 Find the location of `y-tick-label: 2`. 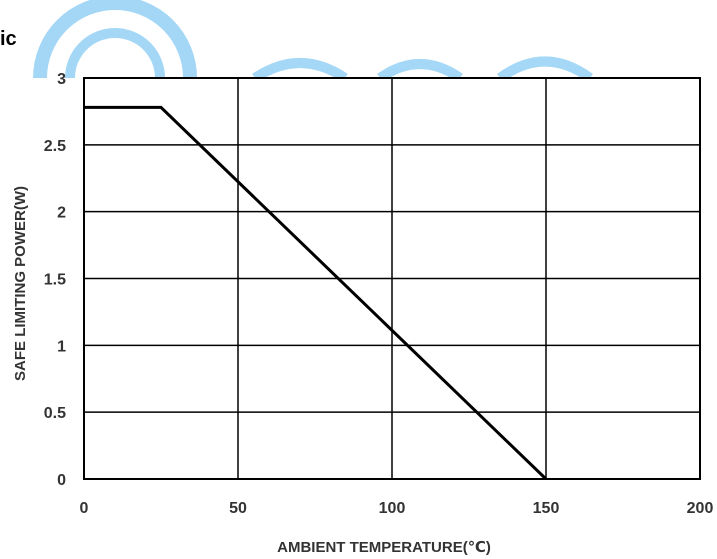

y-tick-label: 2 is located at coordinates (61, 213).